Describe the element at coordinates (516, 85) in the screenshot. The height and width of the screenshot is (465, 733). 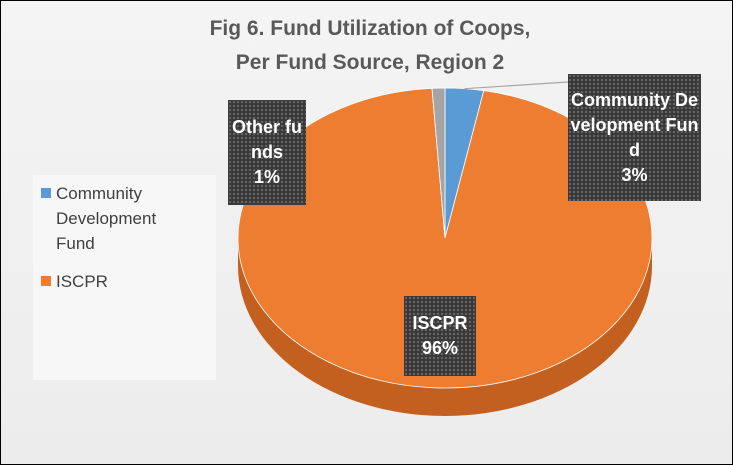
I see `leader-line` at that location.